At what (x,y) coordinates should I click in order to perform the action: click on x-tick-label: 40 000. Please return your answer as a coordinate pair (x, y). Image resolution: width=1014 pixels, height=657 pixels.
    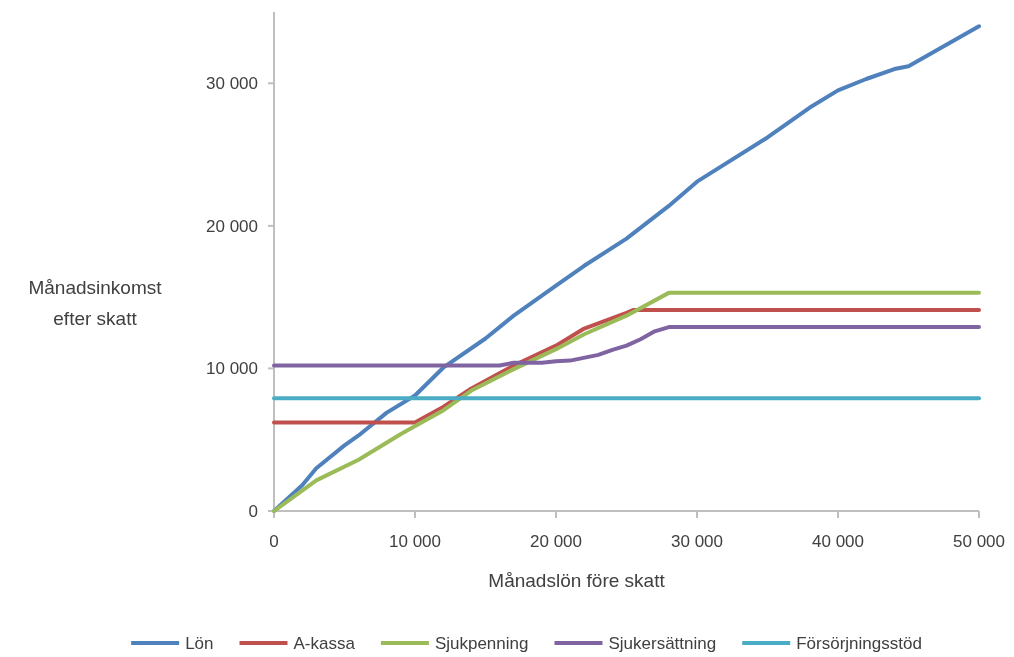
    Looking at the image, I should click on (838, 541).